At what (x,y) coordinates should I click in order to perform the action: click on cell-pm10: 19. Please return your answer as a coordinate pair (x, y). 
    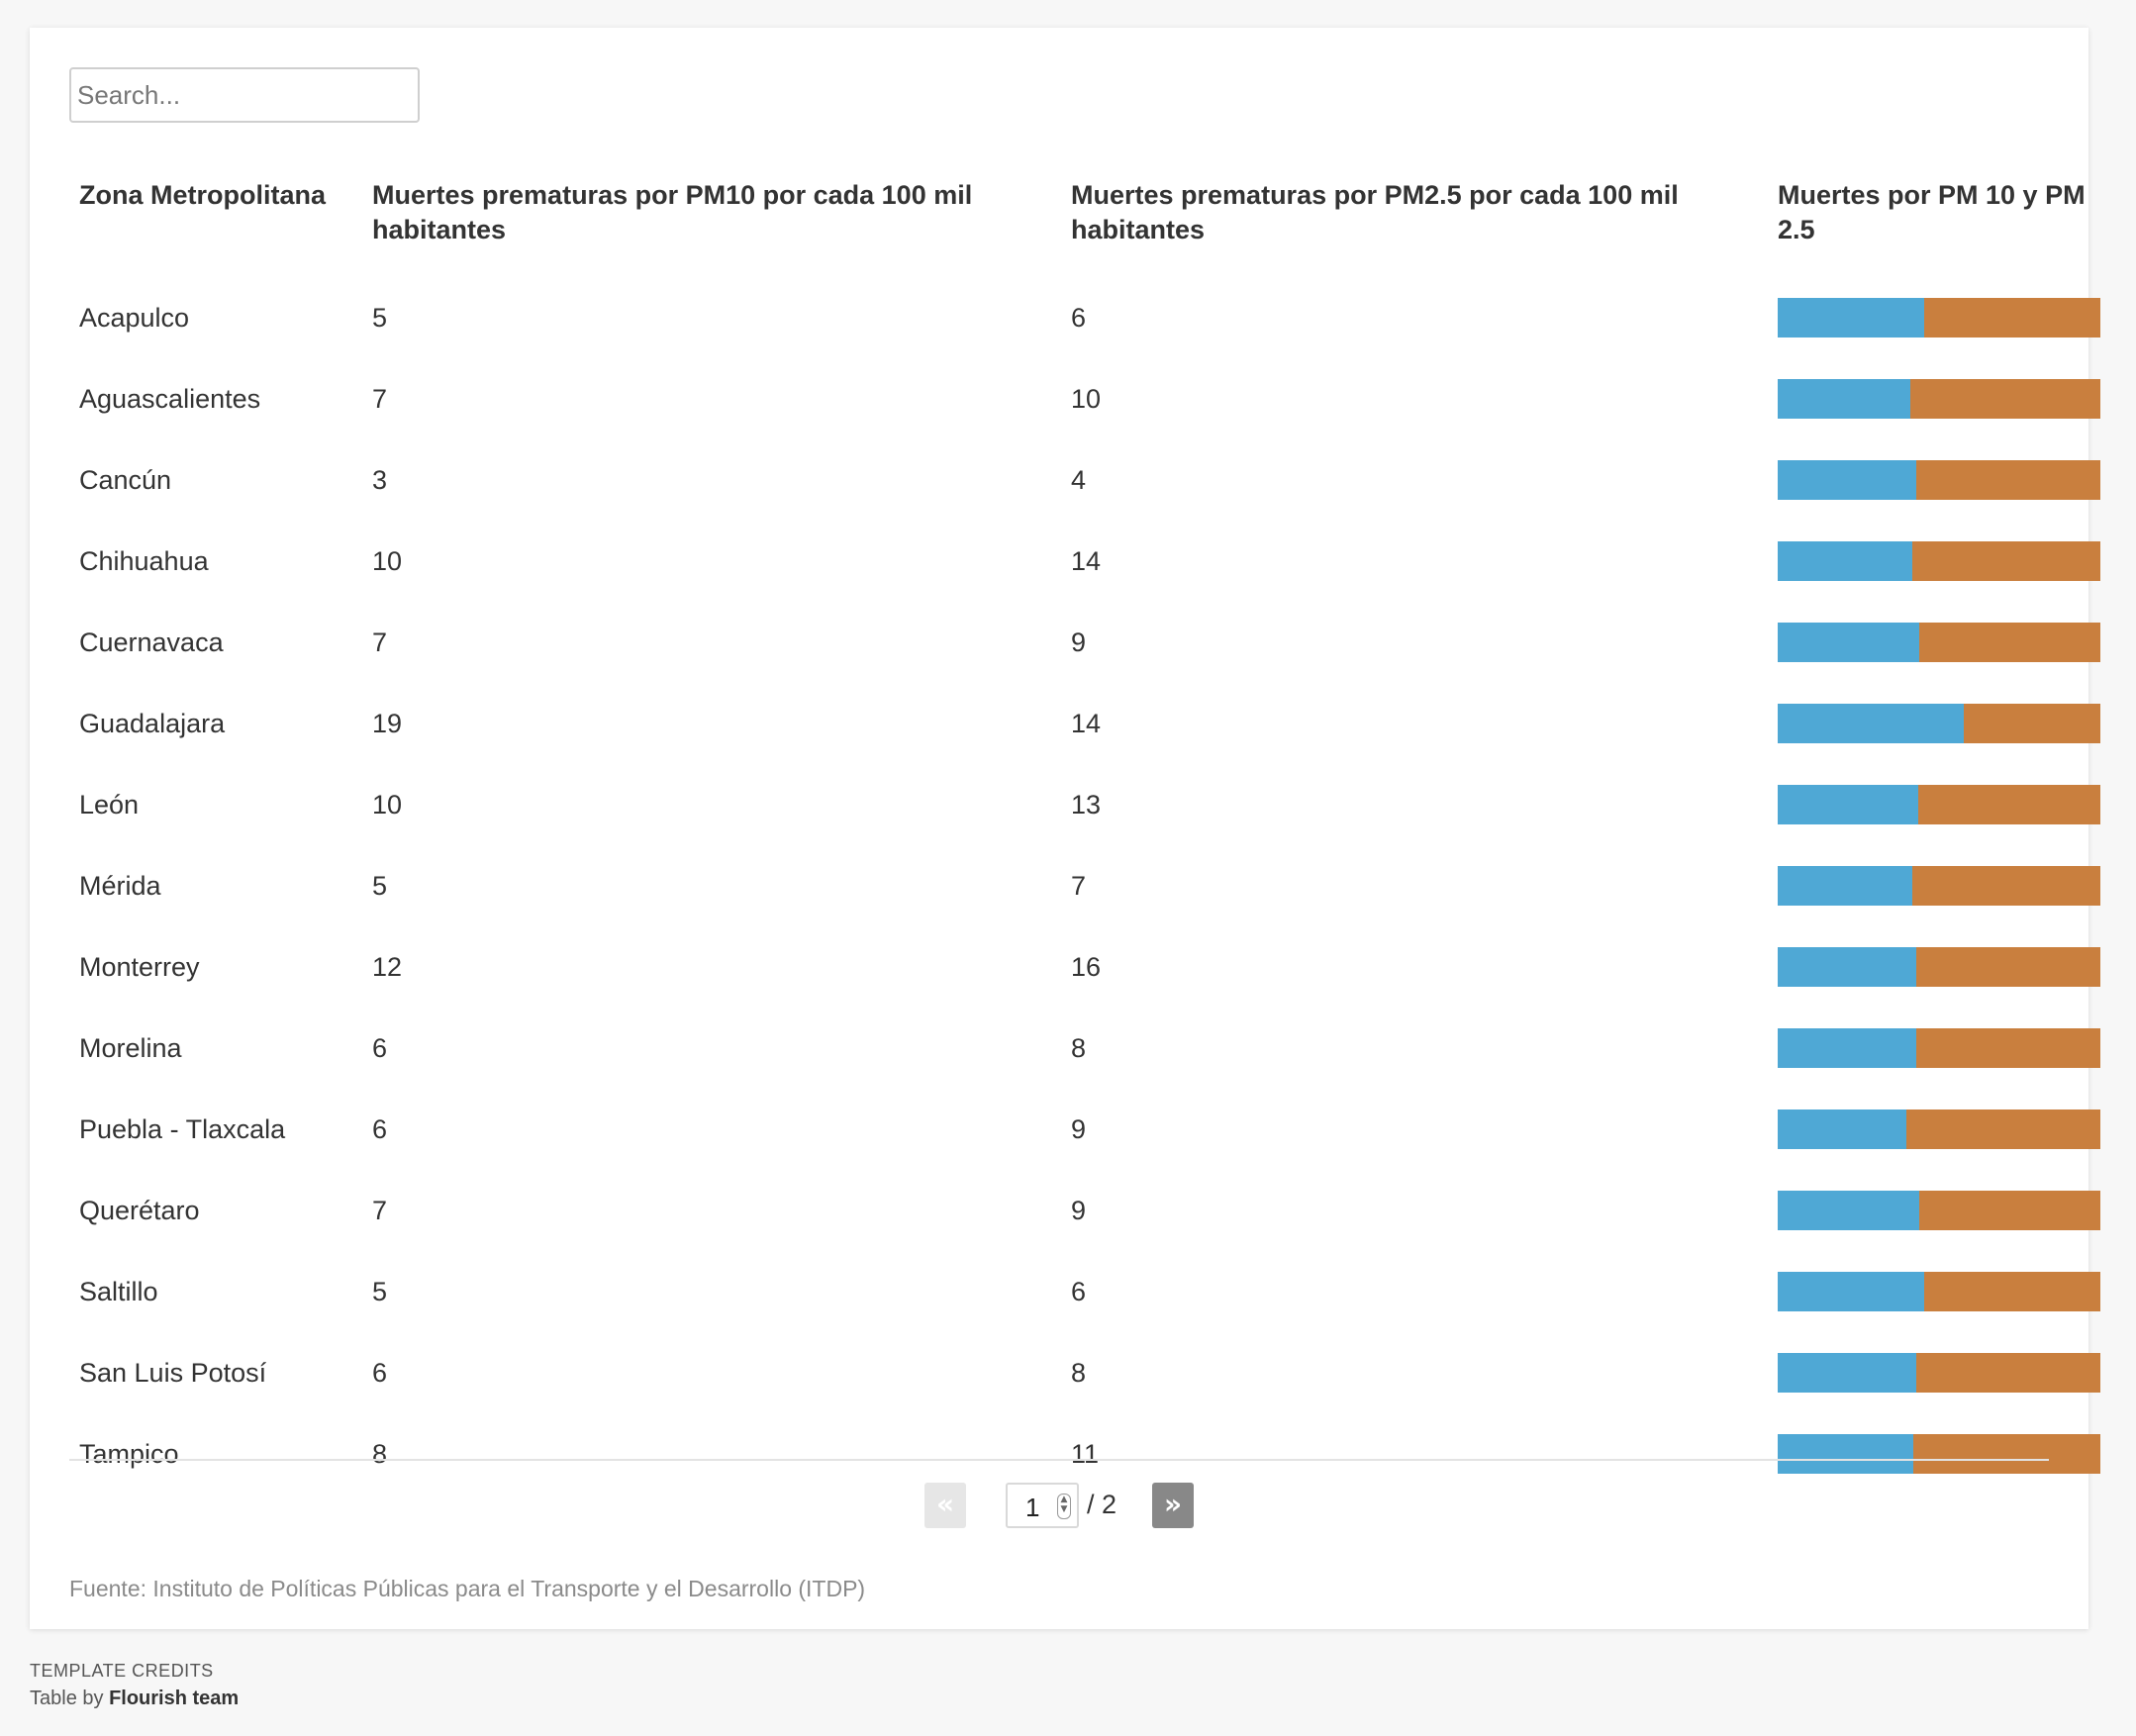
    Looking at the image, I should click on (388, 723).